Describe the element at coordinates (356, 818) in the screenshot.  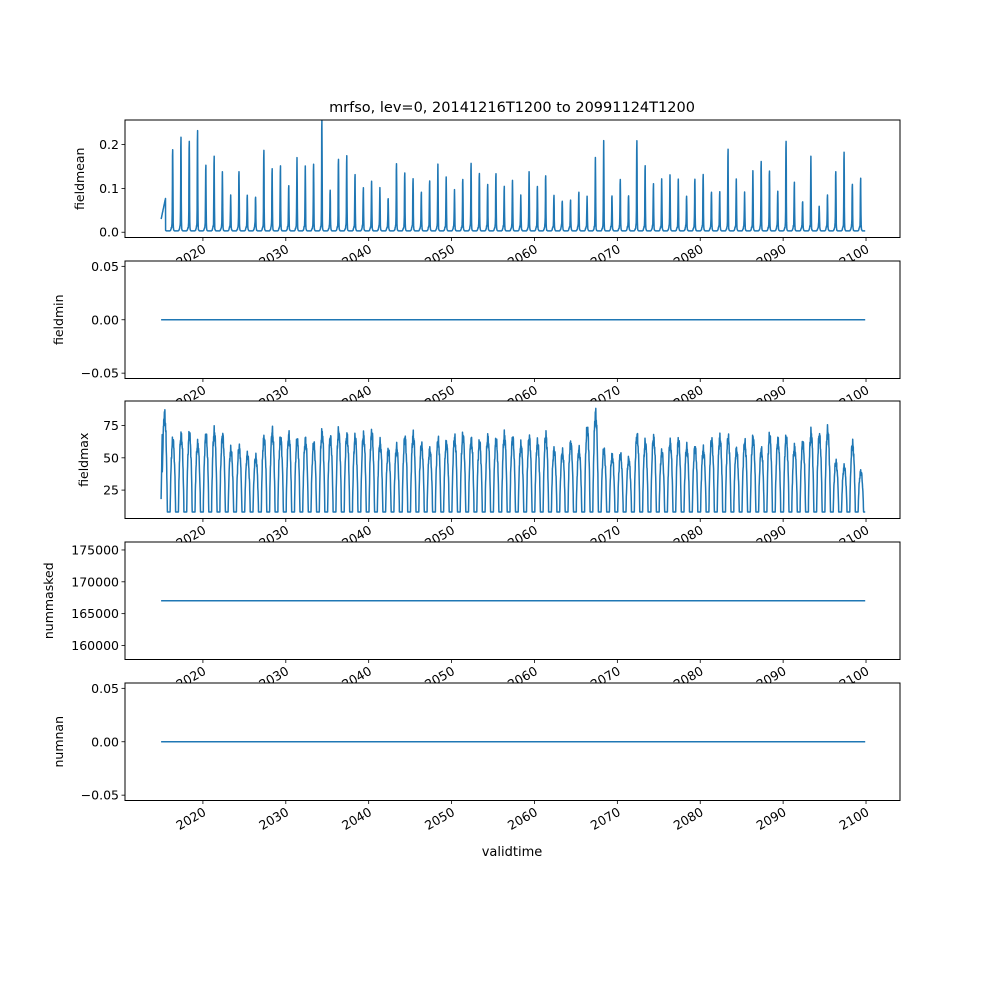
I see `x-tick-label: 2040` at that location.